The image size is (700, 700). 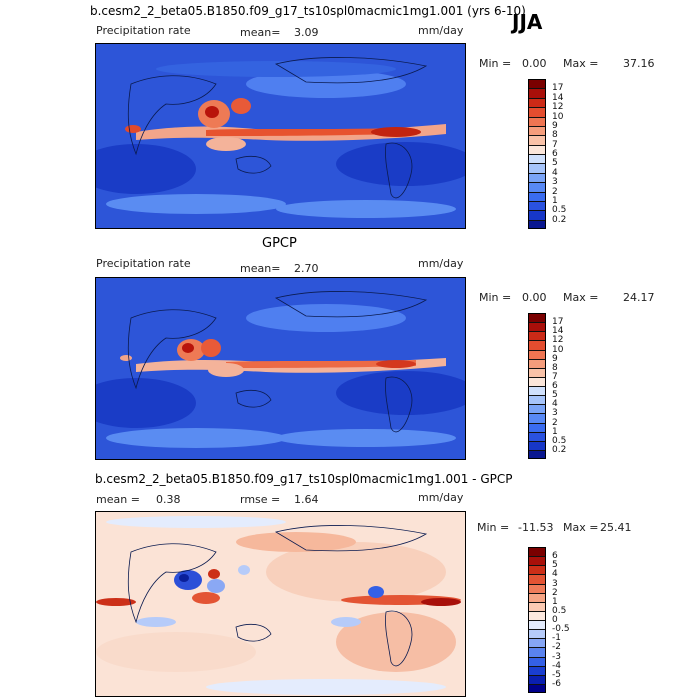 What do you see at coordinates (639, 63) in the screenshot?
I see `panel1-max-value: 37.16` at bounding box center [639, 63].